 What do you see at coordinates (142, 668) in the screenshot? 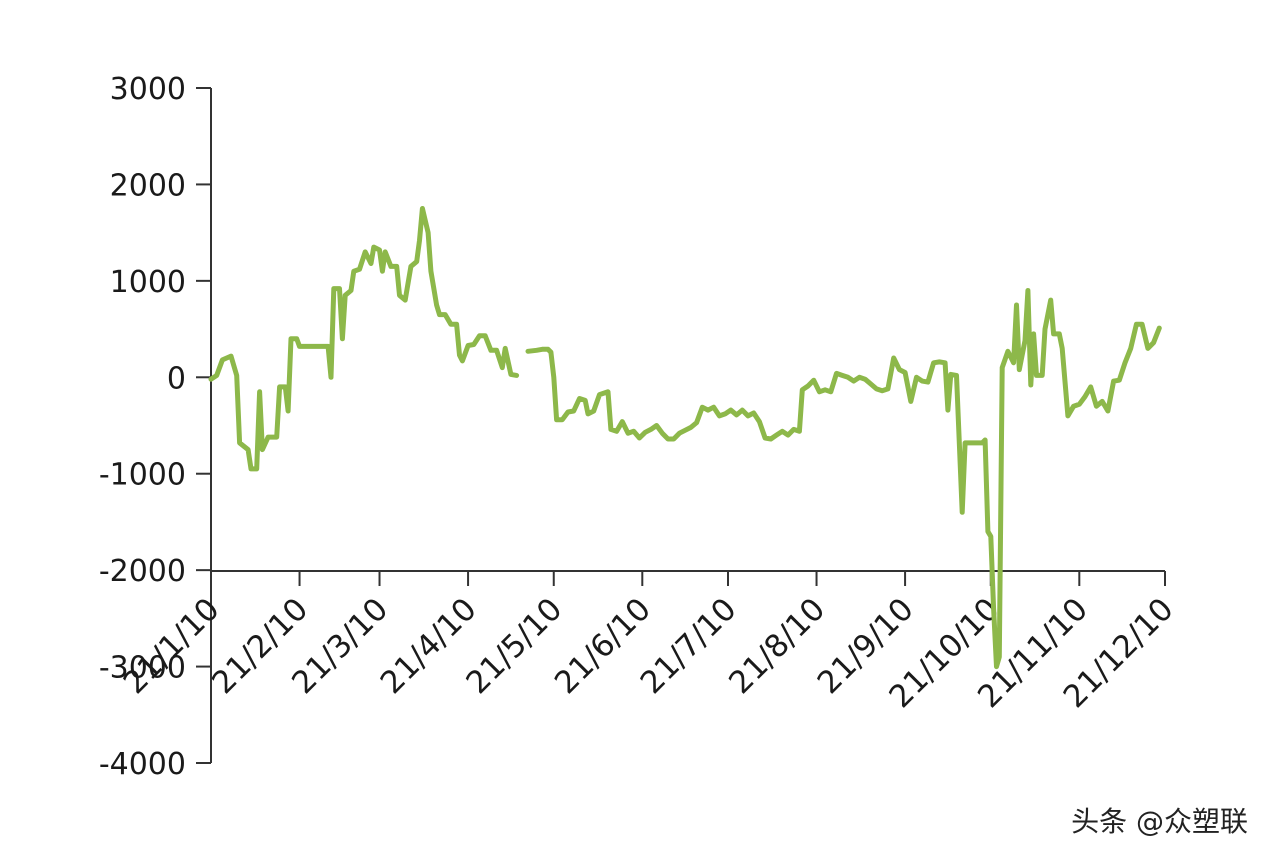
I see `y-tick-label: -3000` at bounding box center [142, 668].